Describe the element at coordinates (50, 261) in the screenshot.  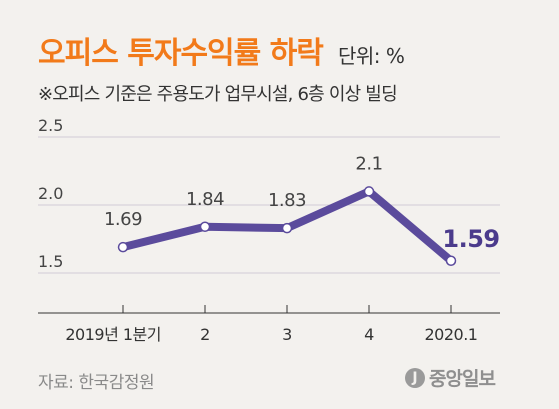
I see `y-tick-label: 1.5` at that location.